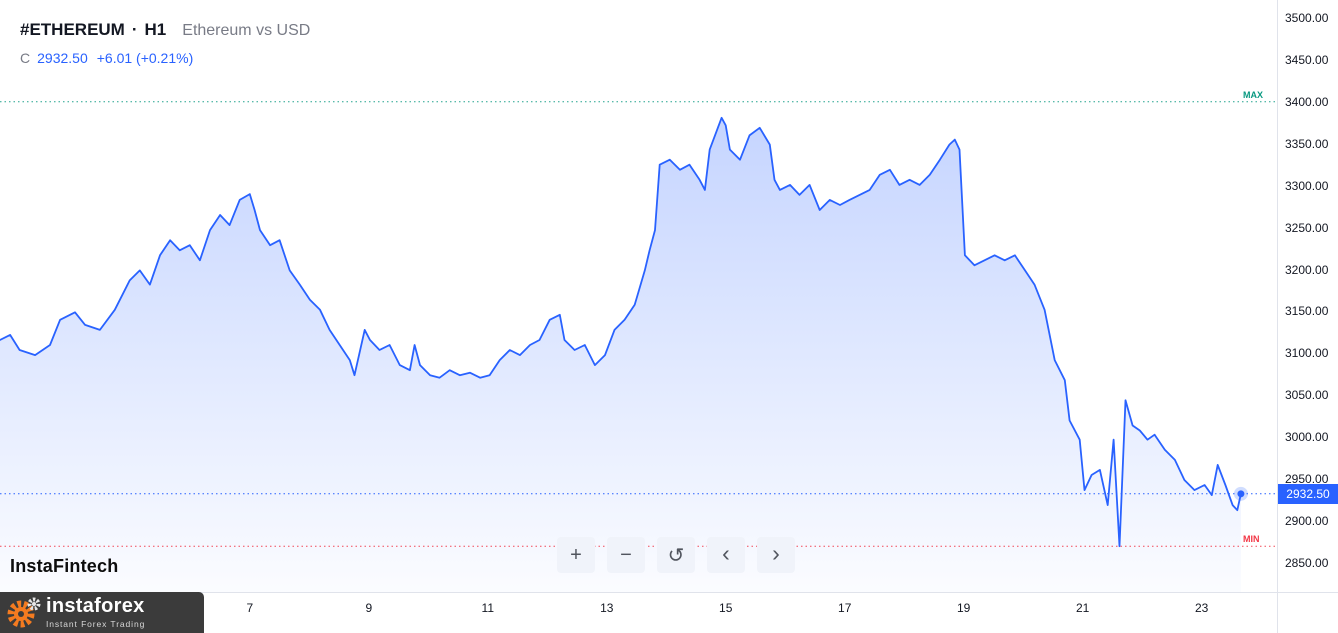  What do you see at coordinates (369, 608) in the screenshot?
I see `time-axis-label: 9` at bounding box center [369, 608].